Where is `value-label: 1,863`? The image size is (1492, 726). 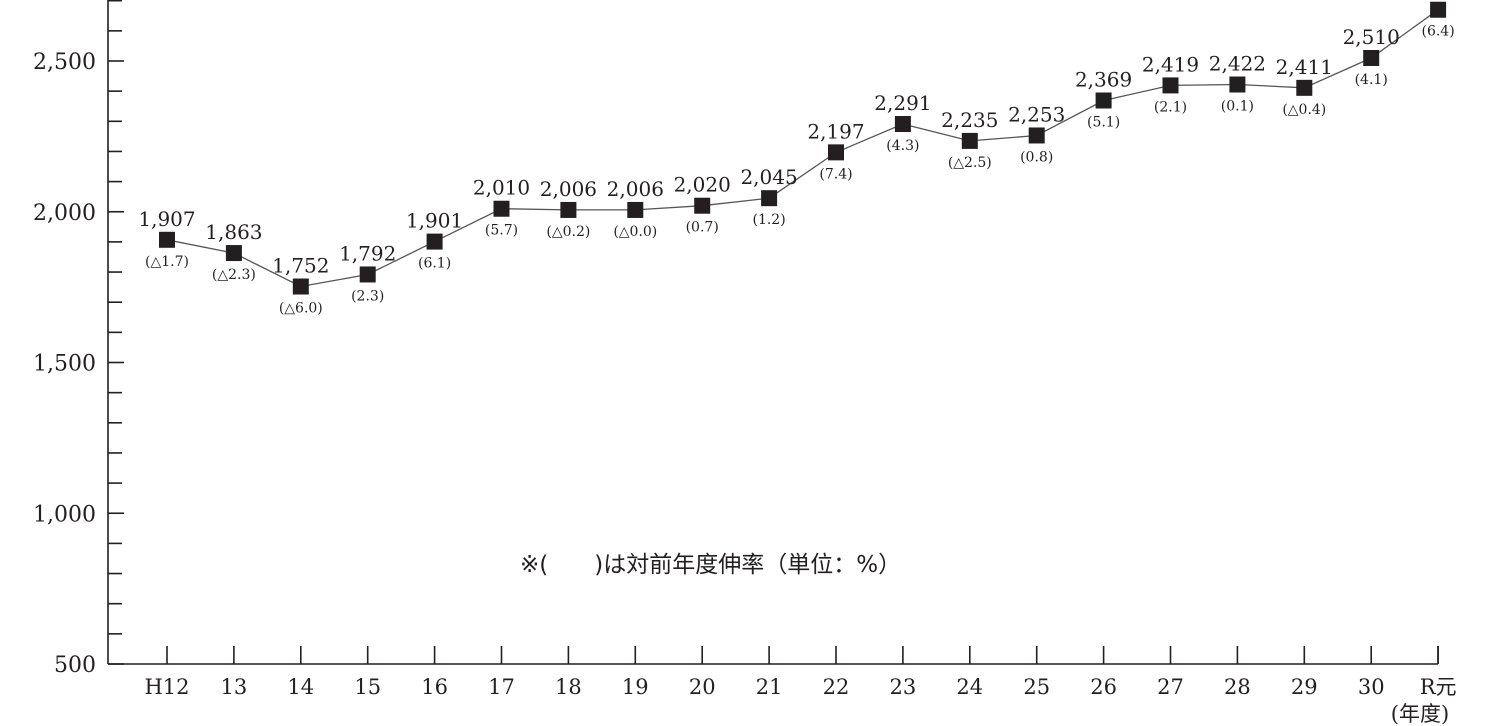
value-label: 1,863 is located at coordinates (233, 232).